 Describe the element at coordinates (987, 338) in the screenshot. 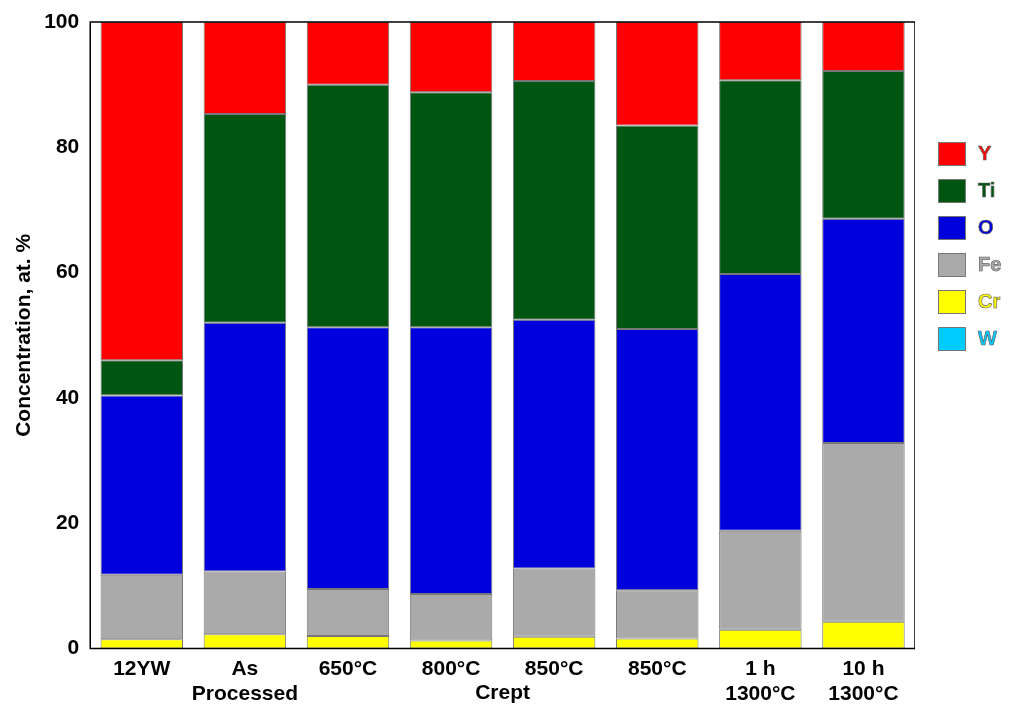

I see `legend-label: W` at that location.